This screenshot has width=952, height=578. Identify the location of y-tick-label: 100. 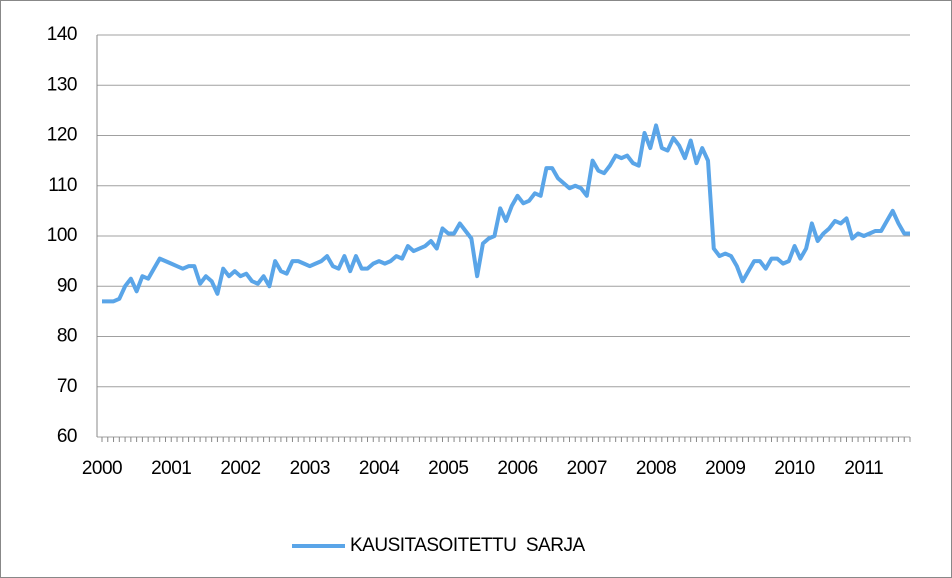
(62, 235).